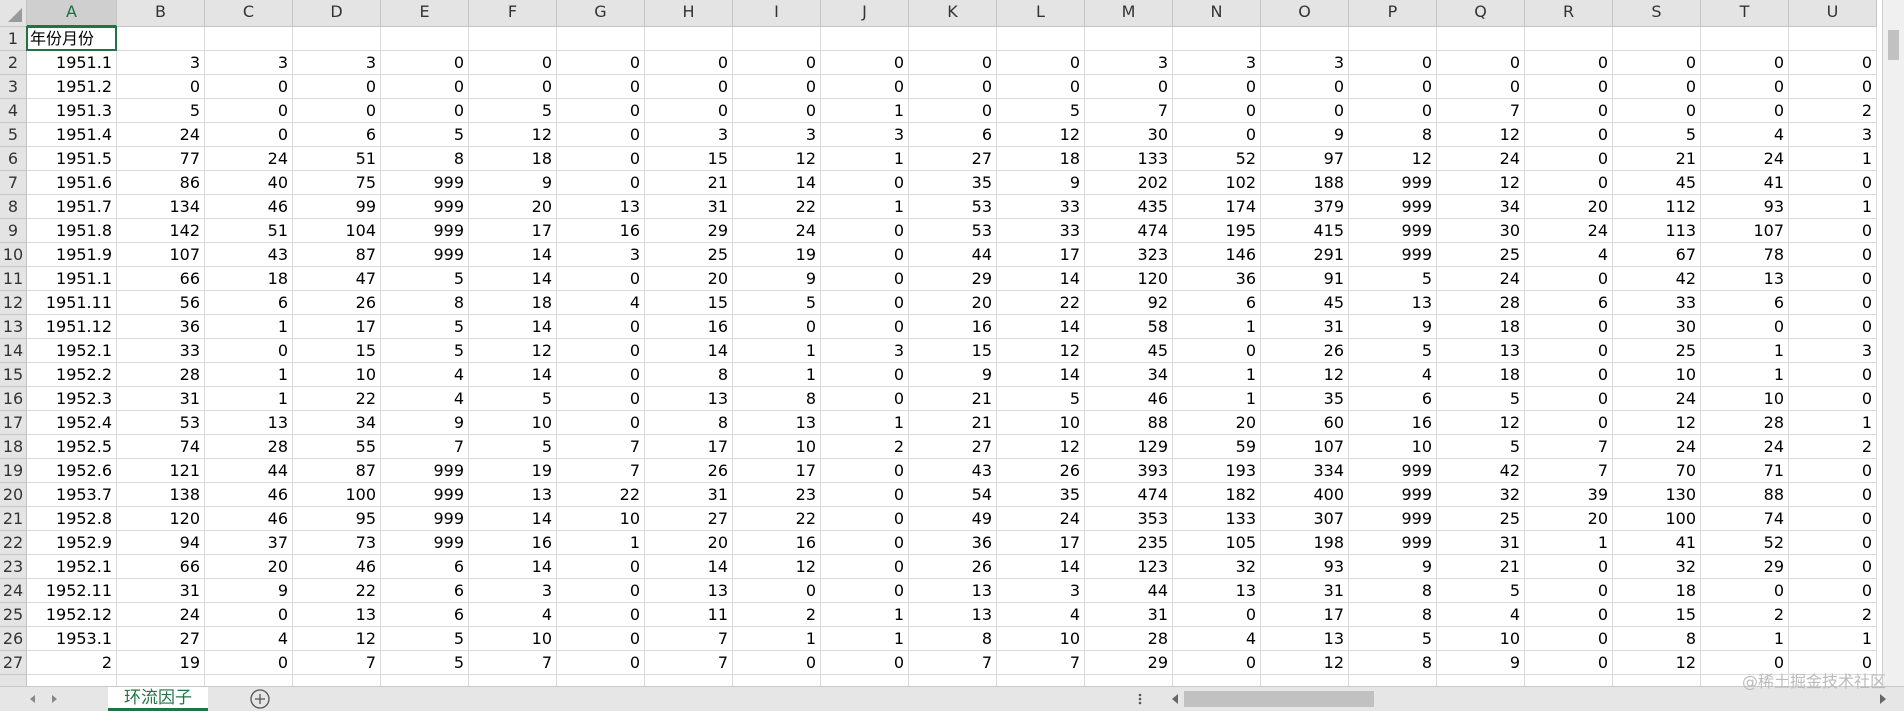 This screenshot has width=1904, height=711. Describe the element at coordinates (1657, 543) in the screenshot. I see `cell: 41` at that location.